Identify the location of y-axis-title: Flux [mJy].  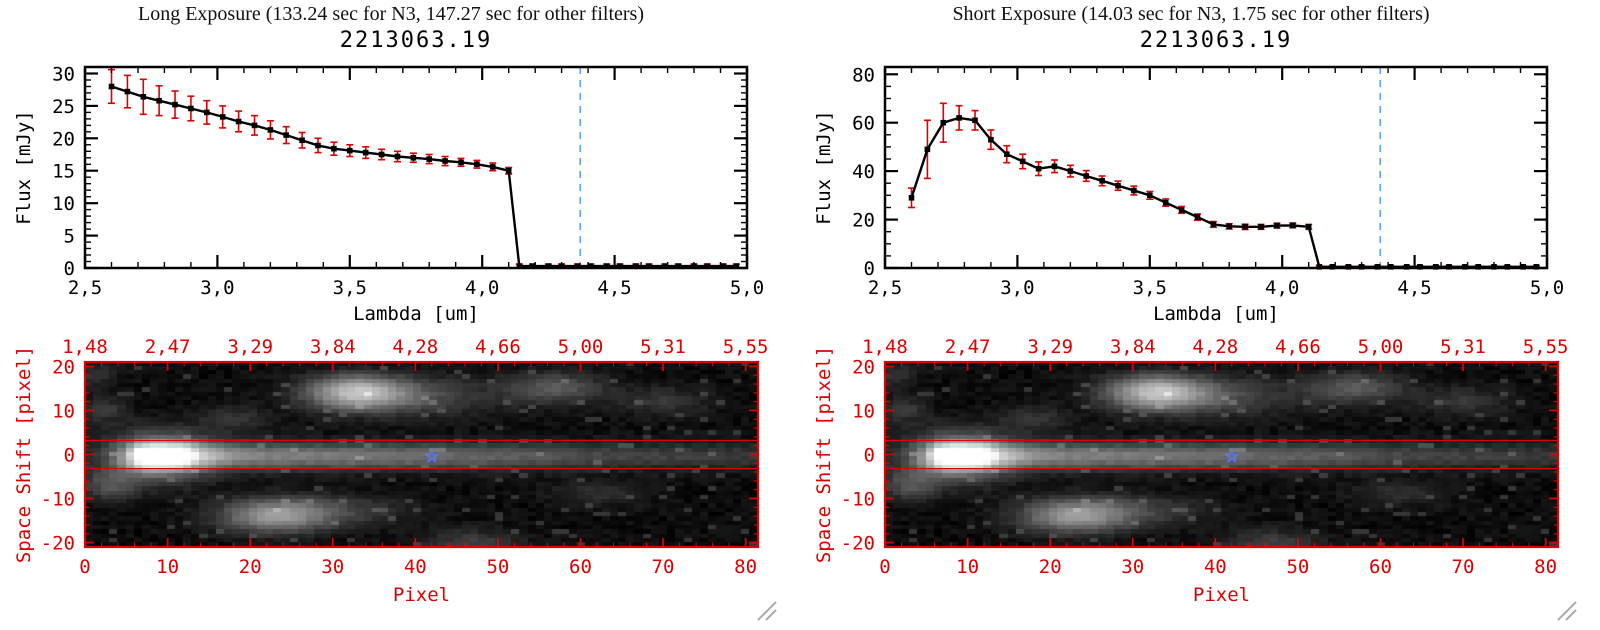
(24, 167).